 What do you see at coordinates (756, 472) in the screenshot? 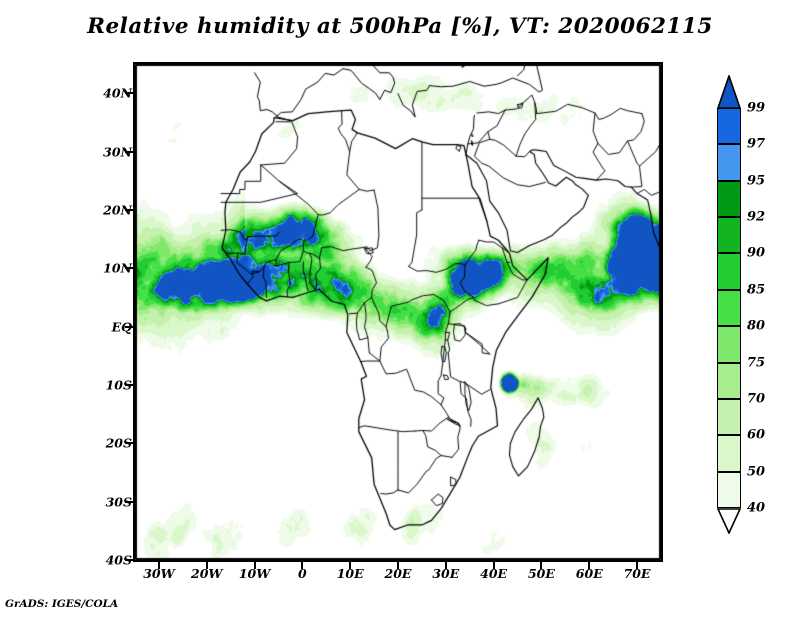
I see `colorbar-label-50: 50` at bounding box center [756, 472].